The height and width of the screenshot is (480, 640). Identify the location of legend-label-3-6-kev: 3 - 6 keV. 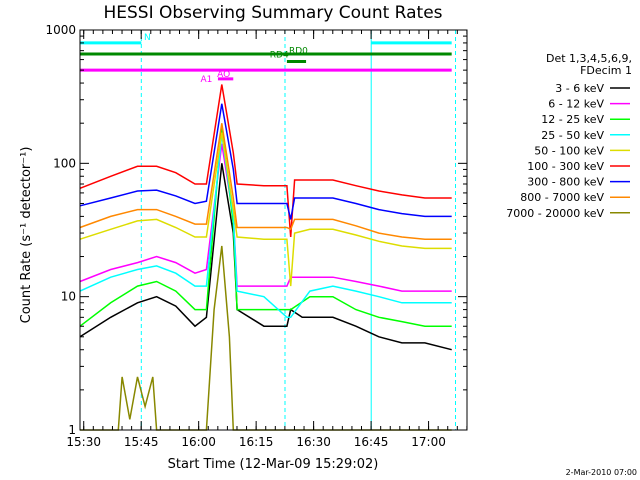
(579, 88).